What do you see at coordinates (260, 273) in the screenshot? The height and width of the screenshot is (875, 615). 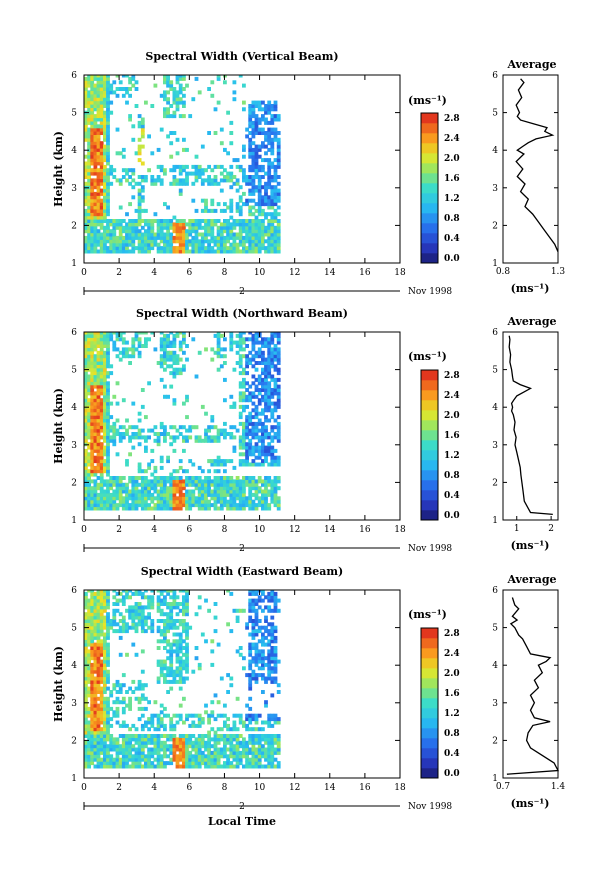 I see `x-tick-label: 10` at bounding box center [260, 273].